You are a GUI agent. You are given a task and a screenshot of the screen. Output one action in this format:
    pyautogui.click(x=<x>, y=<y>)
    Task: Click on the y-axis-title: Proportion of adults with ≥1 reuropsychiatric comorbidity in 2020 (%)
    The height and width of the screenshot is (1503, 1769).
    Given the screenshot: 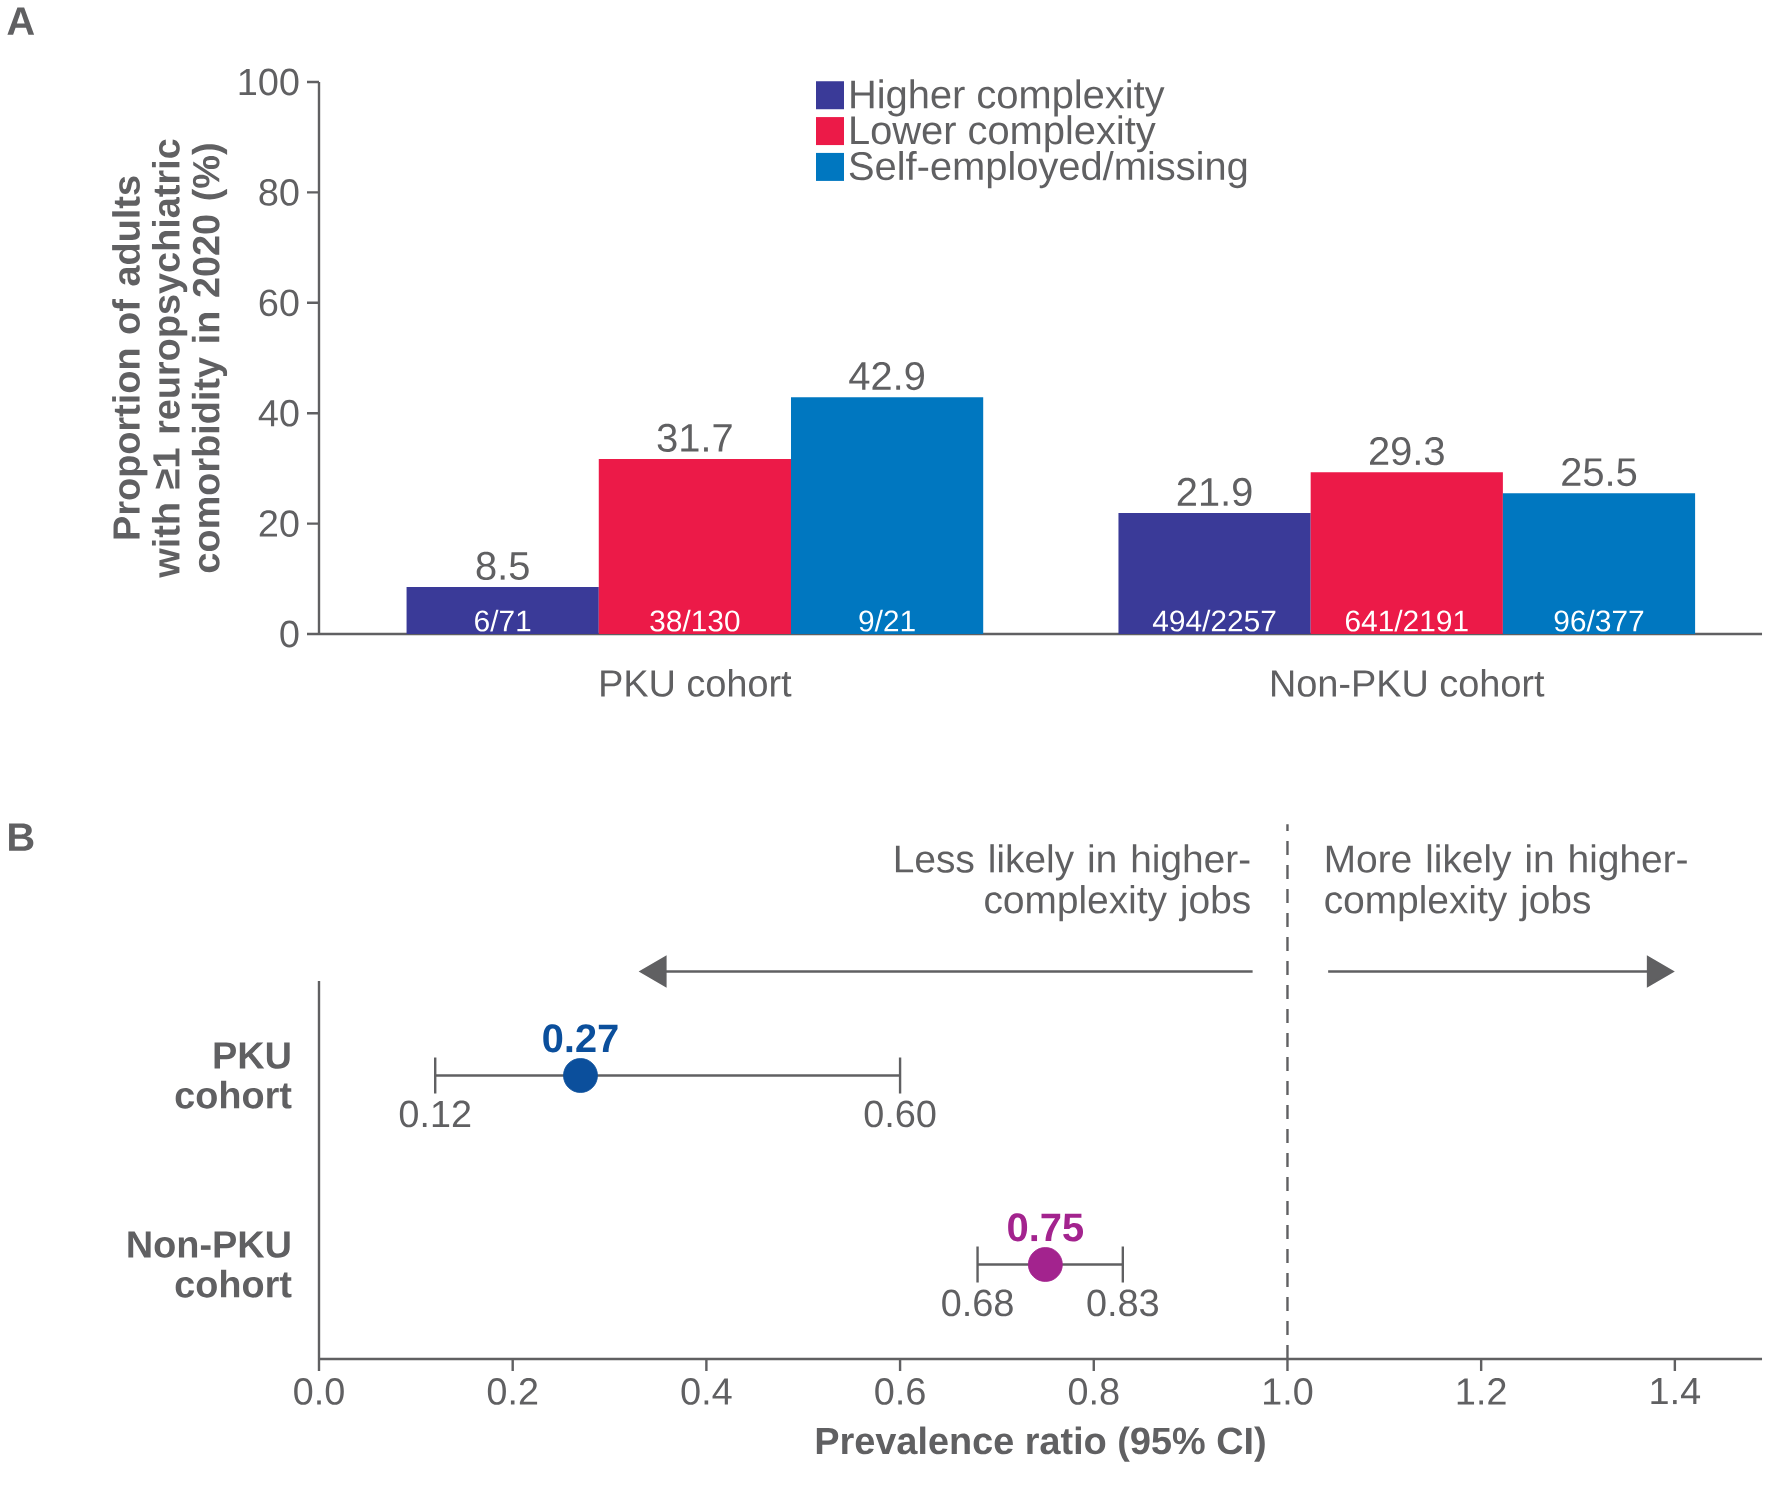 What is the action you would take?
    pyautogui.click(x=170, y=358)
    